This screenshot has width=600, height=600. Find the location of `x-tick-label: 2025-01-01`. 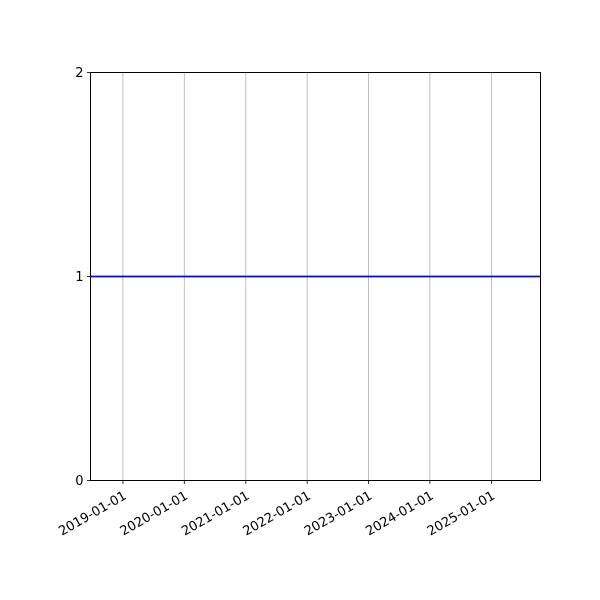

x-tick-label: 2025-01-01 is located at coordinates (461, 514).